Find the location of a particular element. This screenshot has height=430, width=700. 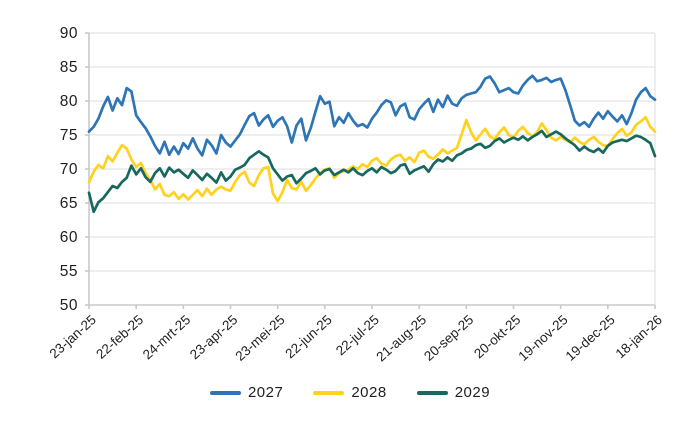

legend-item-2029: 2029 is located at coordinates (453, 392).